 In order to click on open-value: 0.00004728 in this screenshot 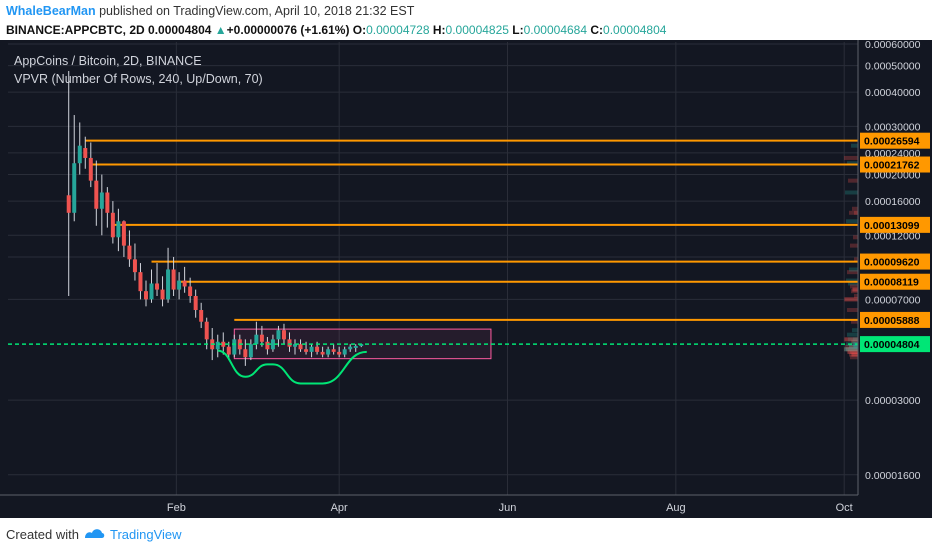, I will do `click(398, 30)`.